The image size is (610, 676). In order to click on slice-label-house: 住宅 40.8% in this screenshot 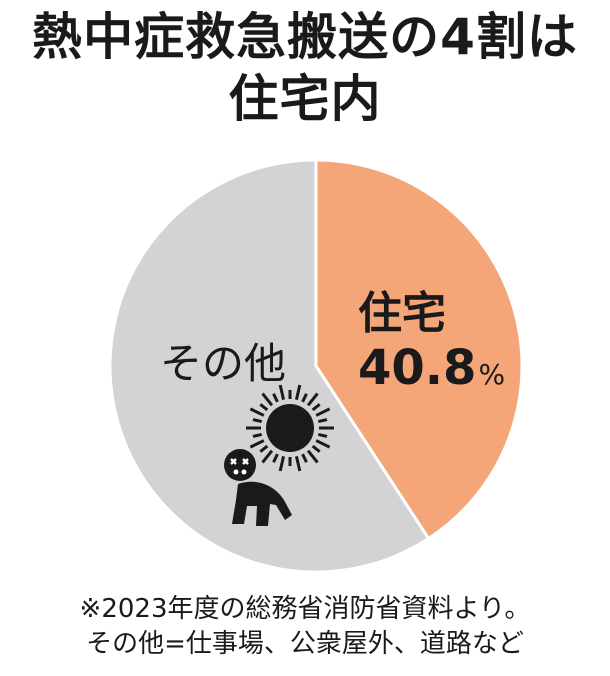, I will do `click(431, 342)`.